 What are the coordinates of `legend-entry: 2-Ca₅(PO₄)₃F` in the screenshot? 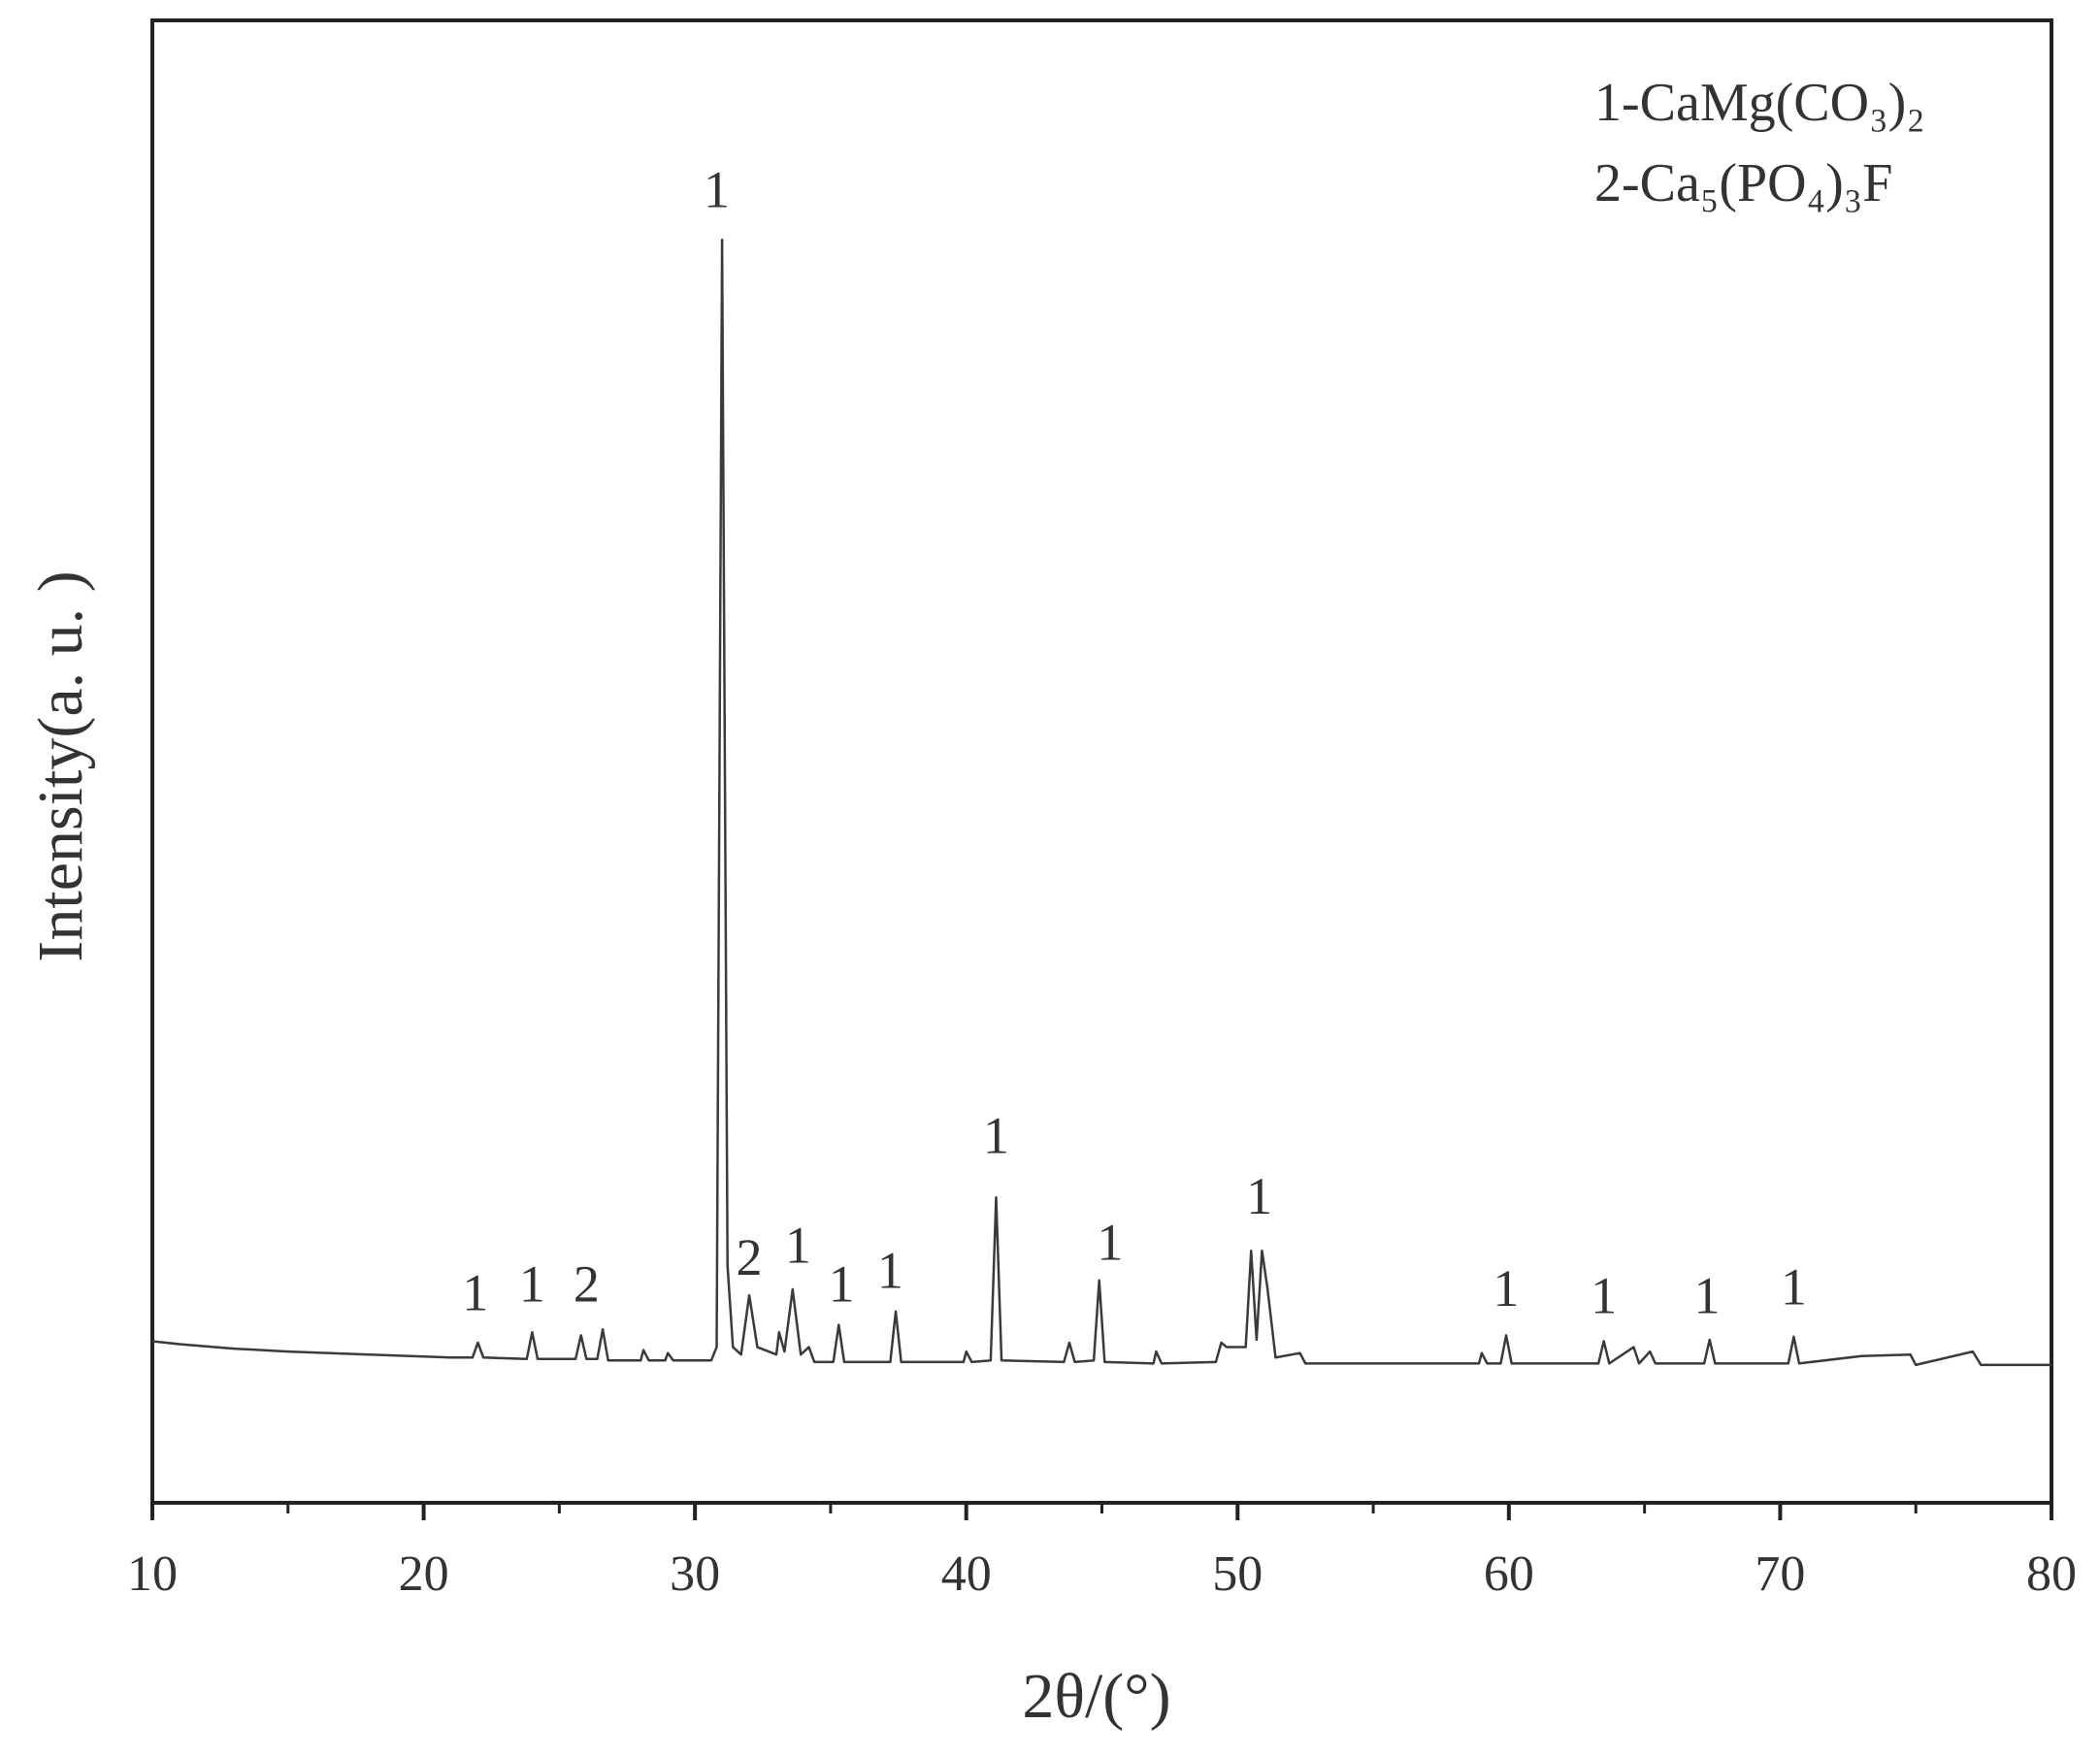 It's located at (1743, 183).